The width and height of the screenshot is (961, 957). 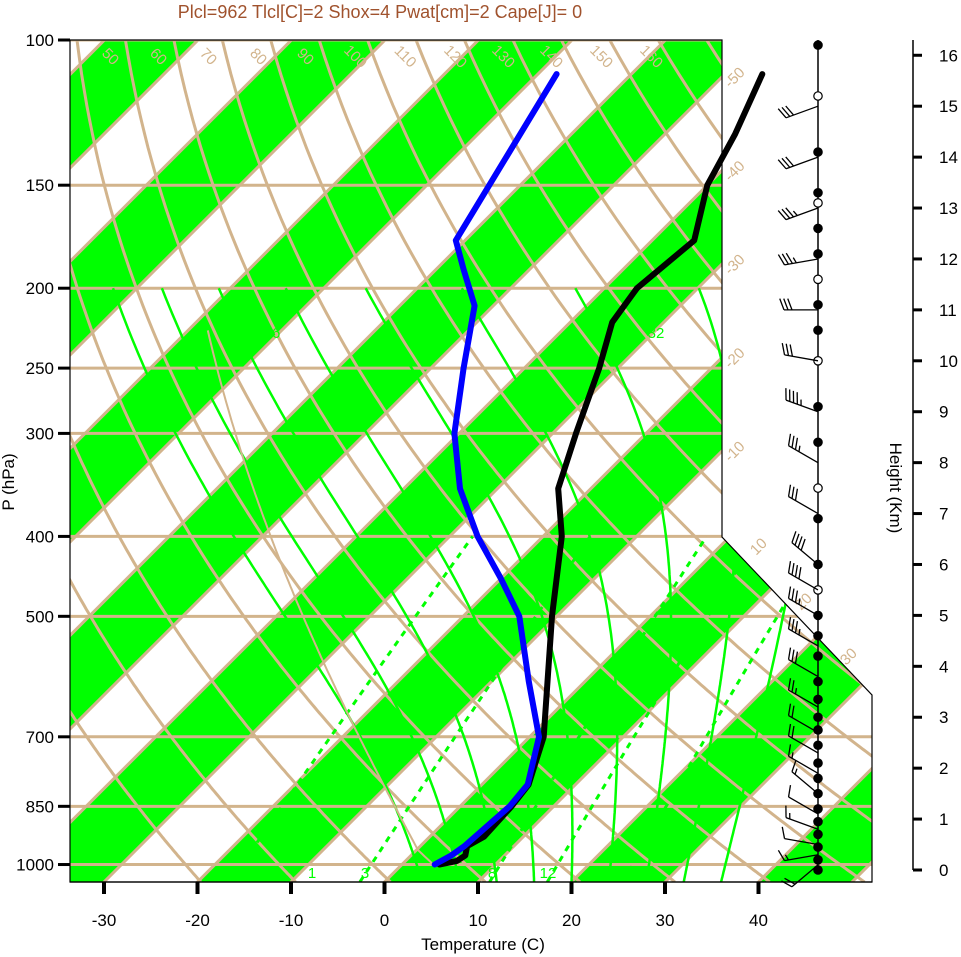 I want to click on height-tick-label: 11, so click(x=948, y=310).